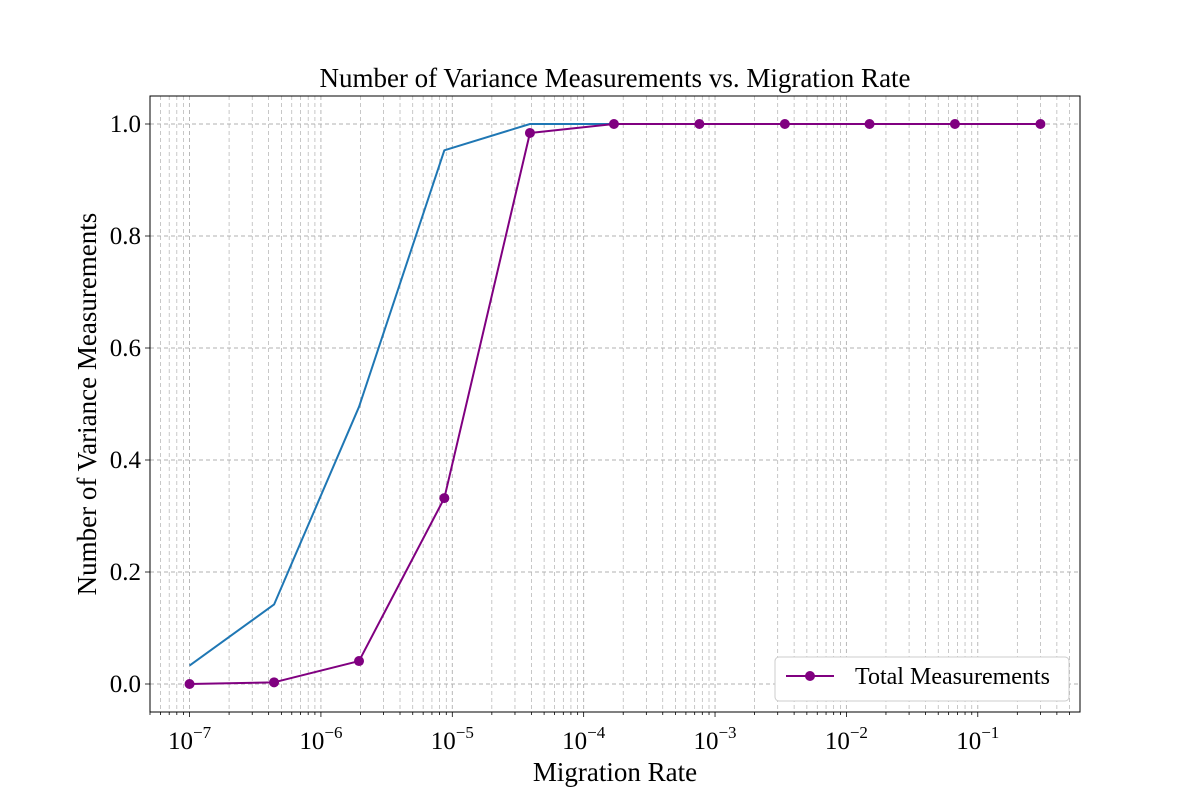 This screenshot has width=1200, height=800. I want to click on y-tick-label: 0.2, so click(125, 572).